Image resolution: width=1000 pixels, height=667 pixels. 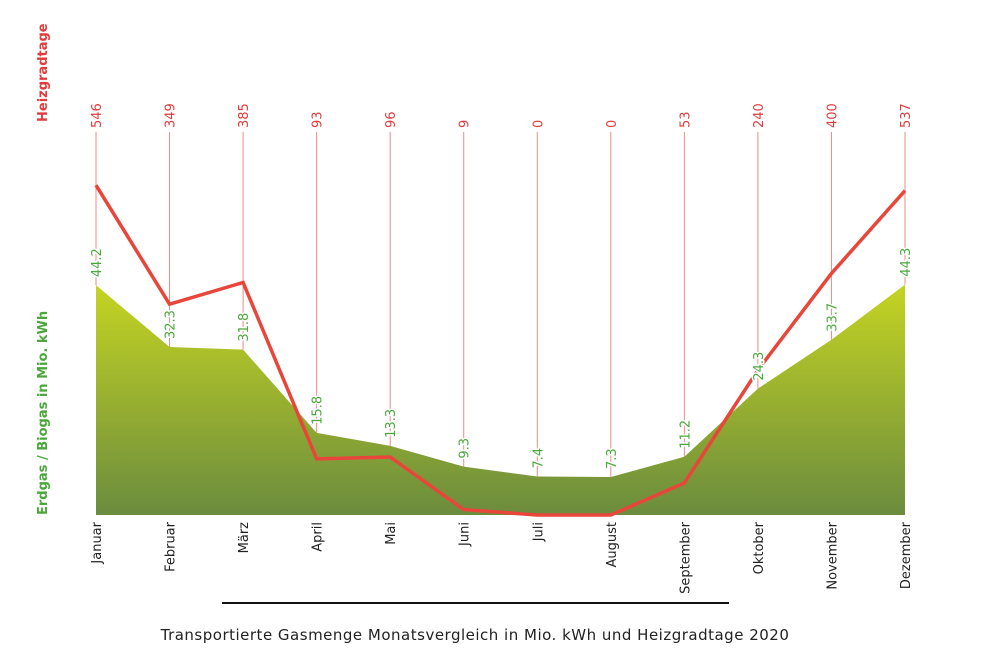 I want to click on month-tick-label: November, so click(x=832, y=555).